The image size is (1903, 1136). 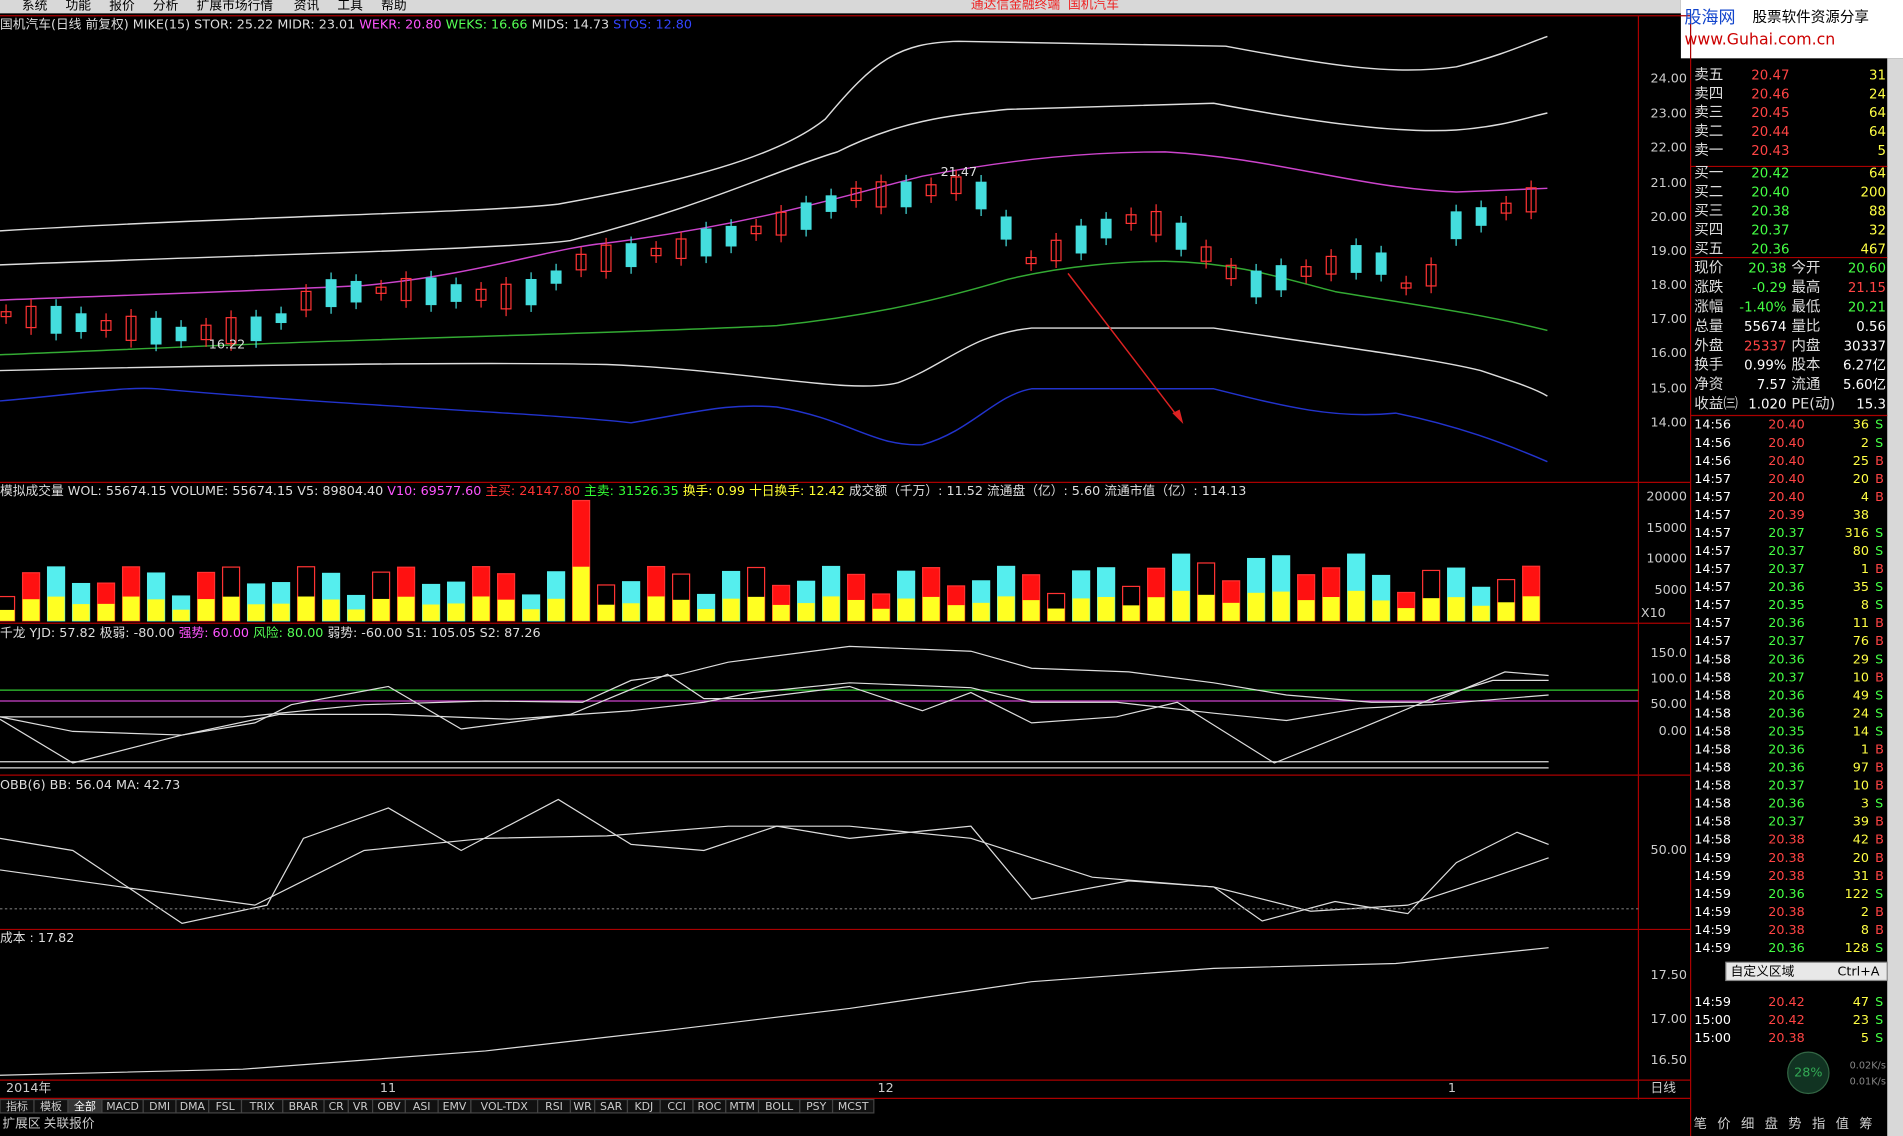 I want to click on header-item: 千龙 YJD: 57.82 极弱: -80.00, so click(x=89, y=632).